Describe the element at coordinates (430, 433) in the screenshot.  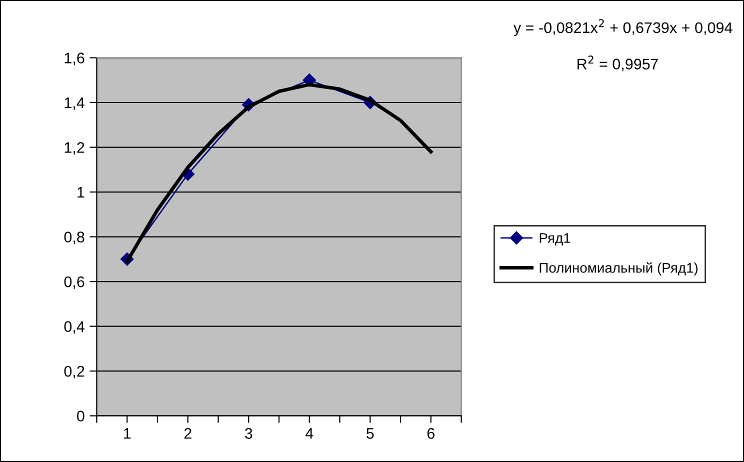
I see `x-tick-label: 6` at that location.